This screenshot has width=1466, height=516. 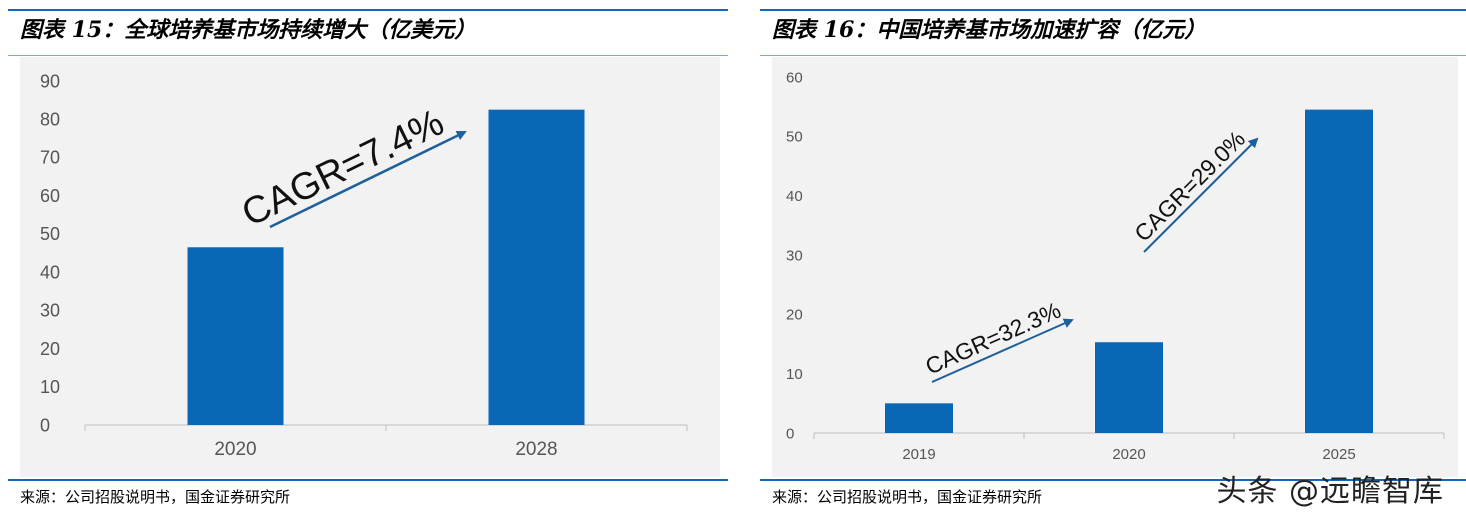 I want to click on bar-2028, so click(x=536, y=267).